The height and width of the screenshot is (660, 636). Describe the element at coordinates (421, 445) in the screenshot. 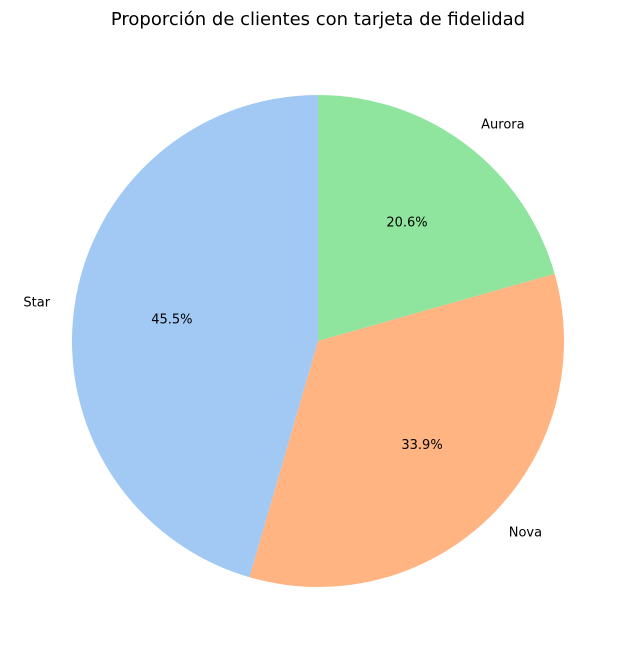

I see `percent-label-nova: 33.9%` at that location.